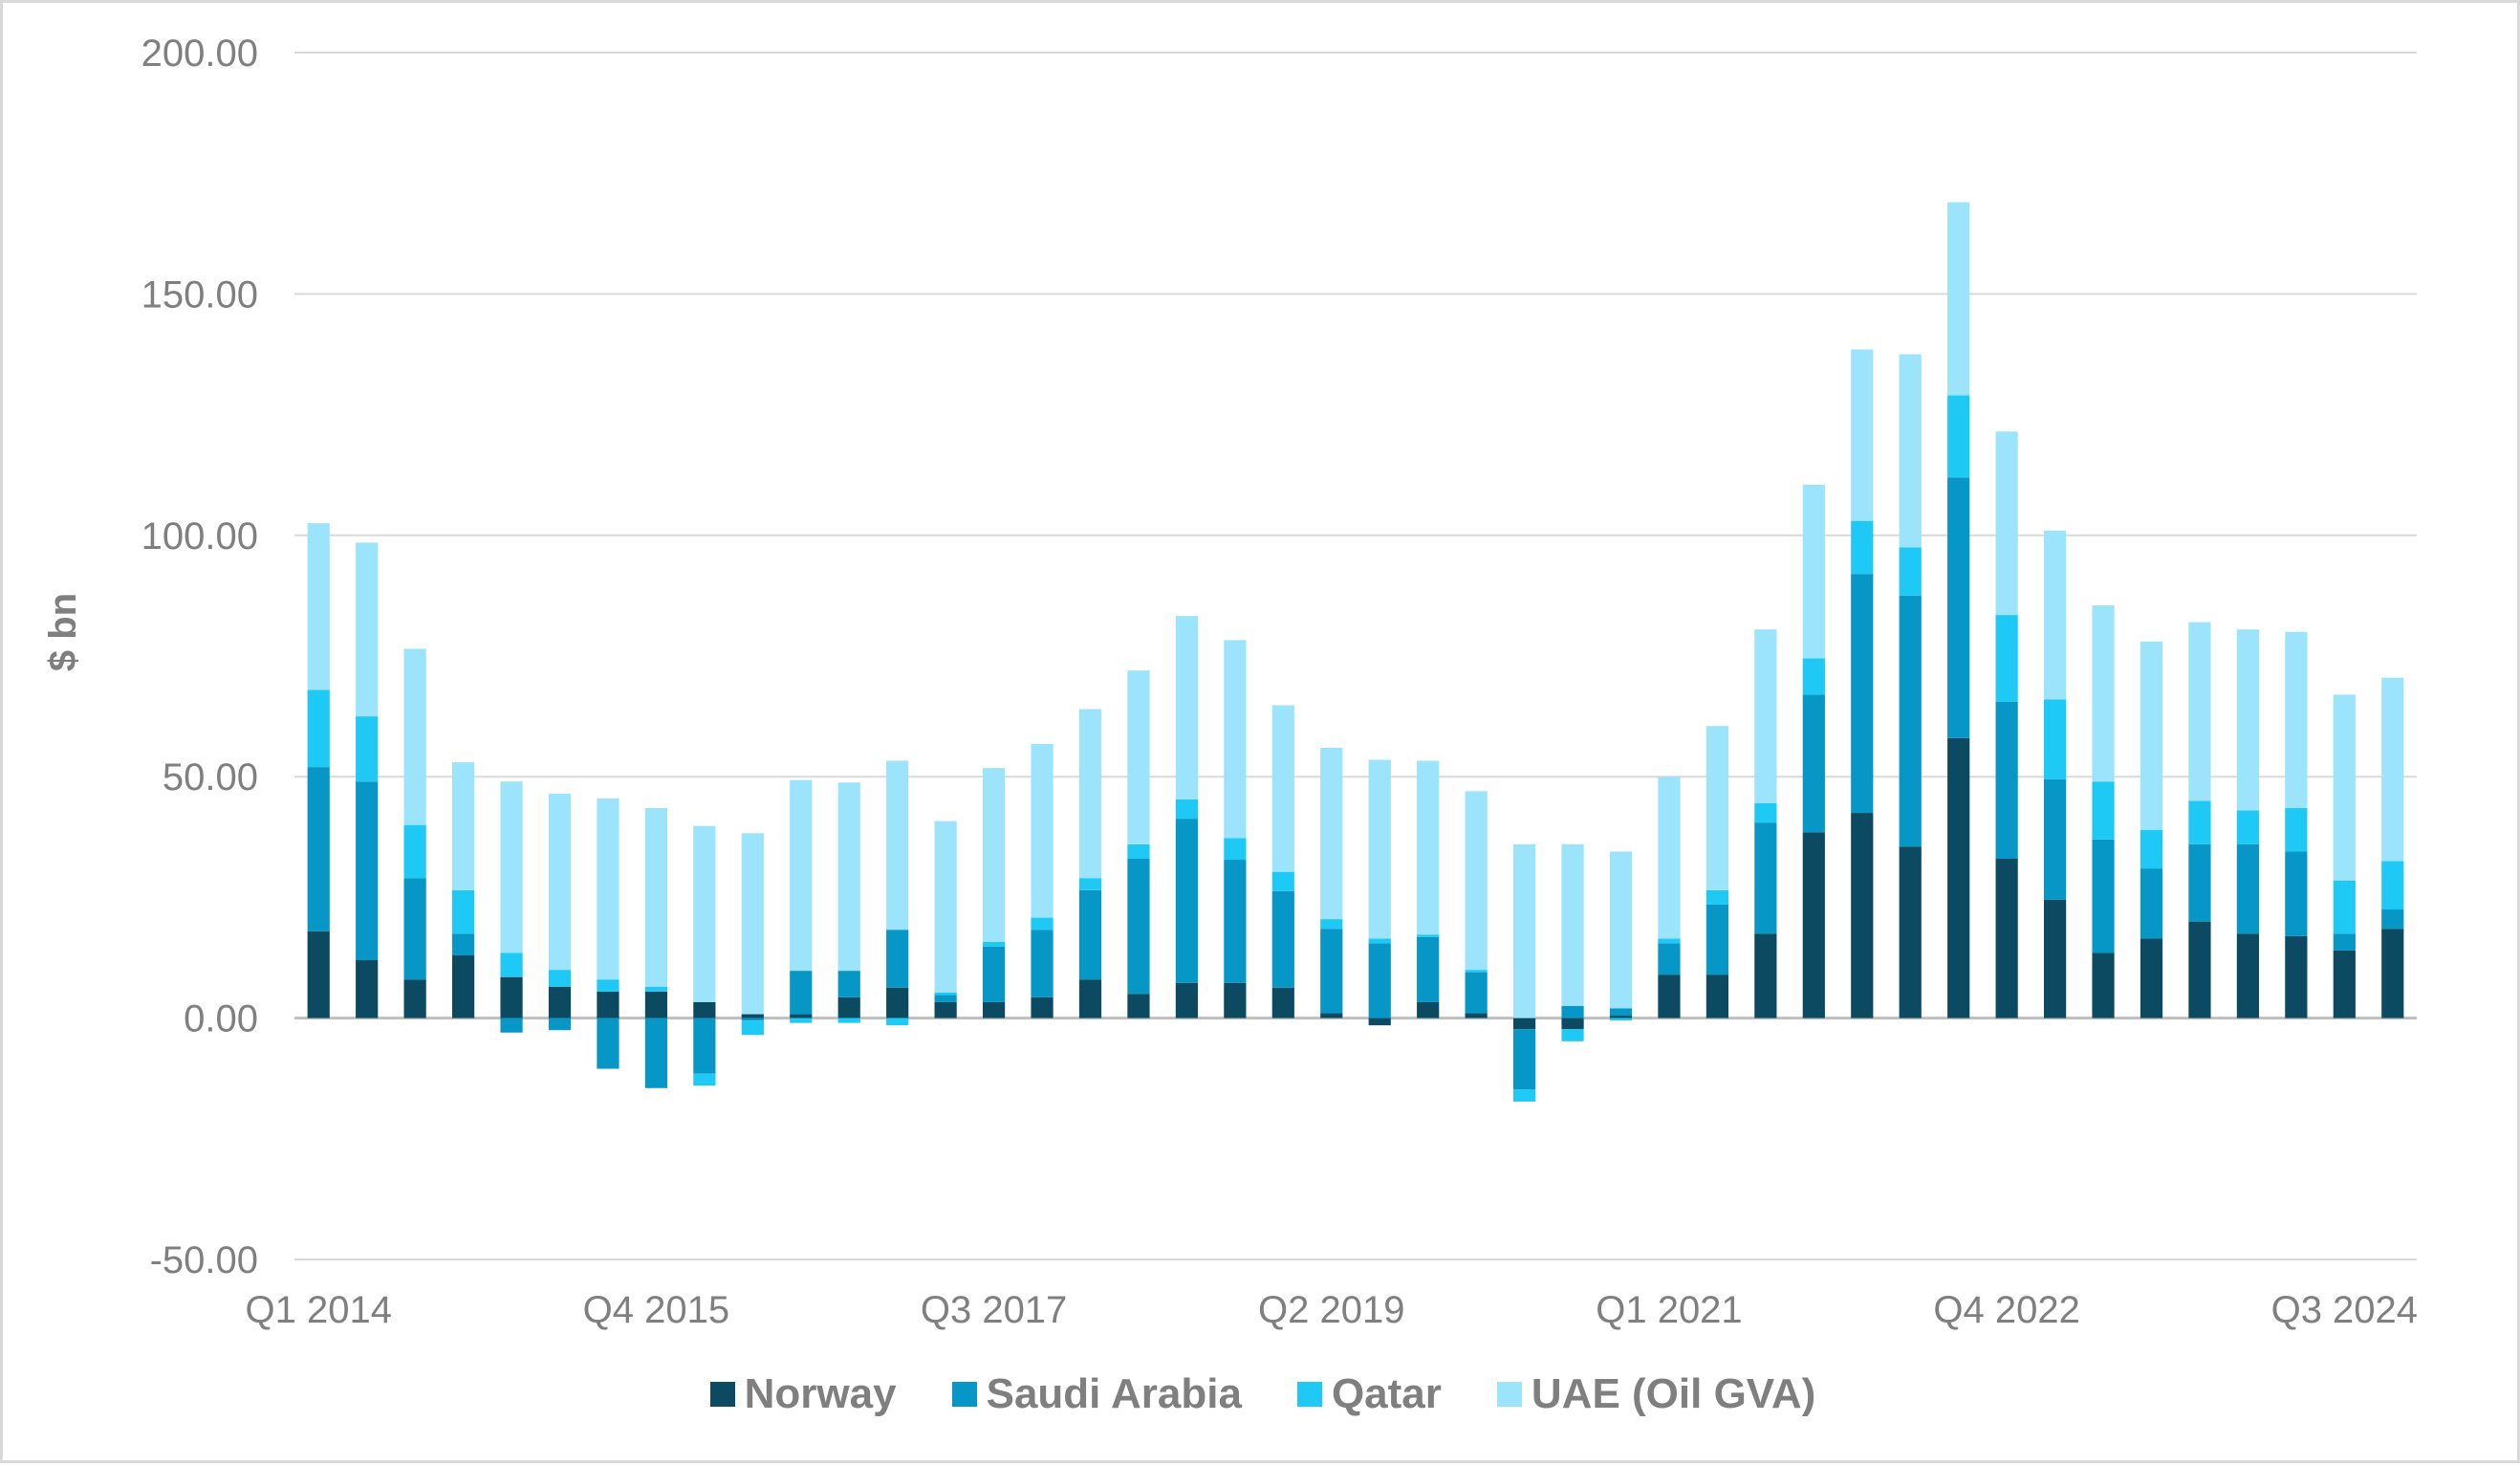  What do you see at coordinates (2006, 1310) in the screenshot?
I see `x-tick-label: Q4 2022` at bounding box center [2006, 1310].